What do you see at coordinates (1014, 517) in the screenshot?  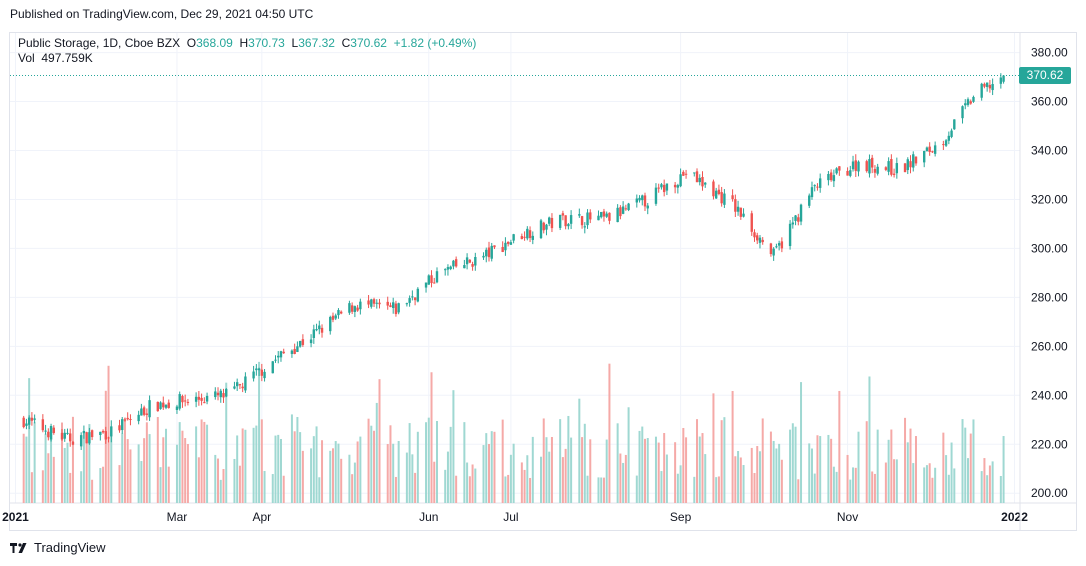 I see `x-tick-label: 2022` at bounding box center [1014, 517].